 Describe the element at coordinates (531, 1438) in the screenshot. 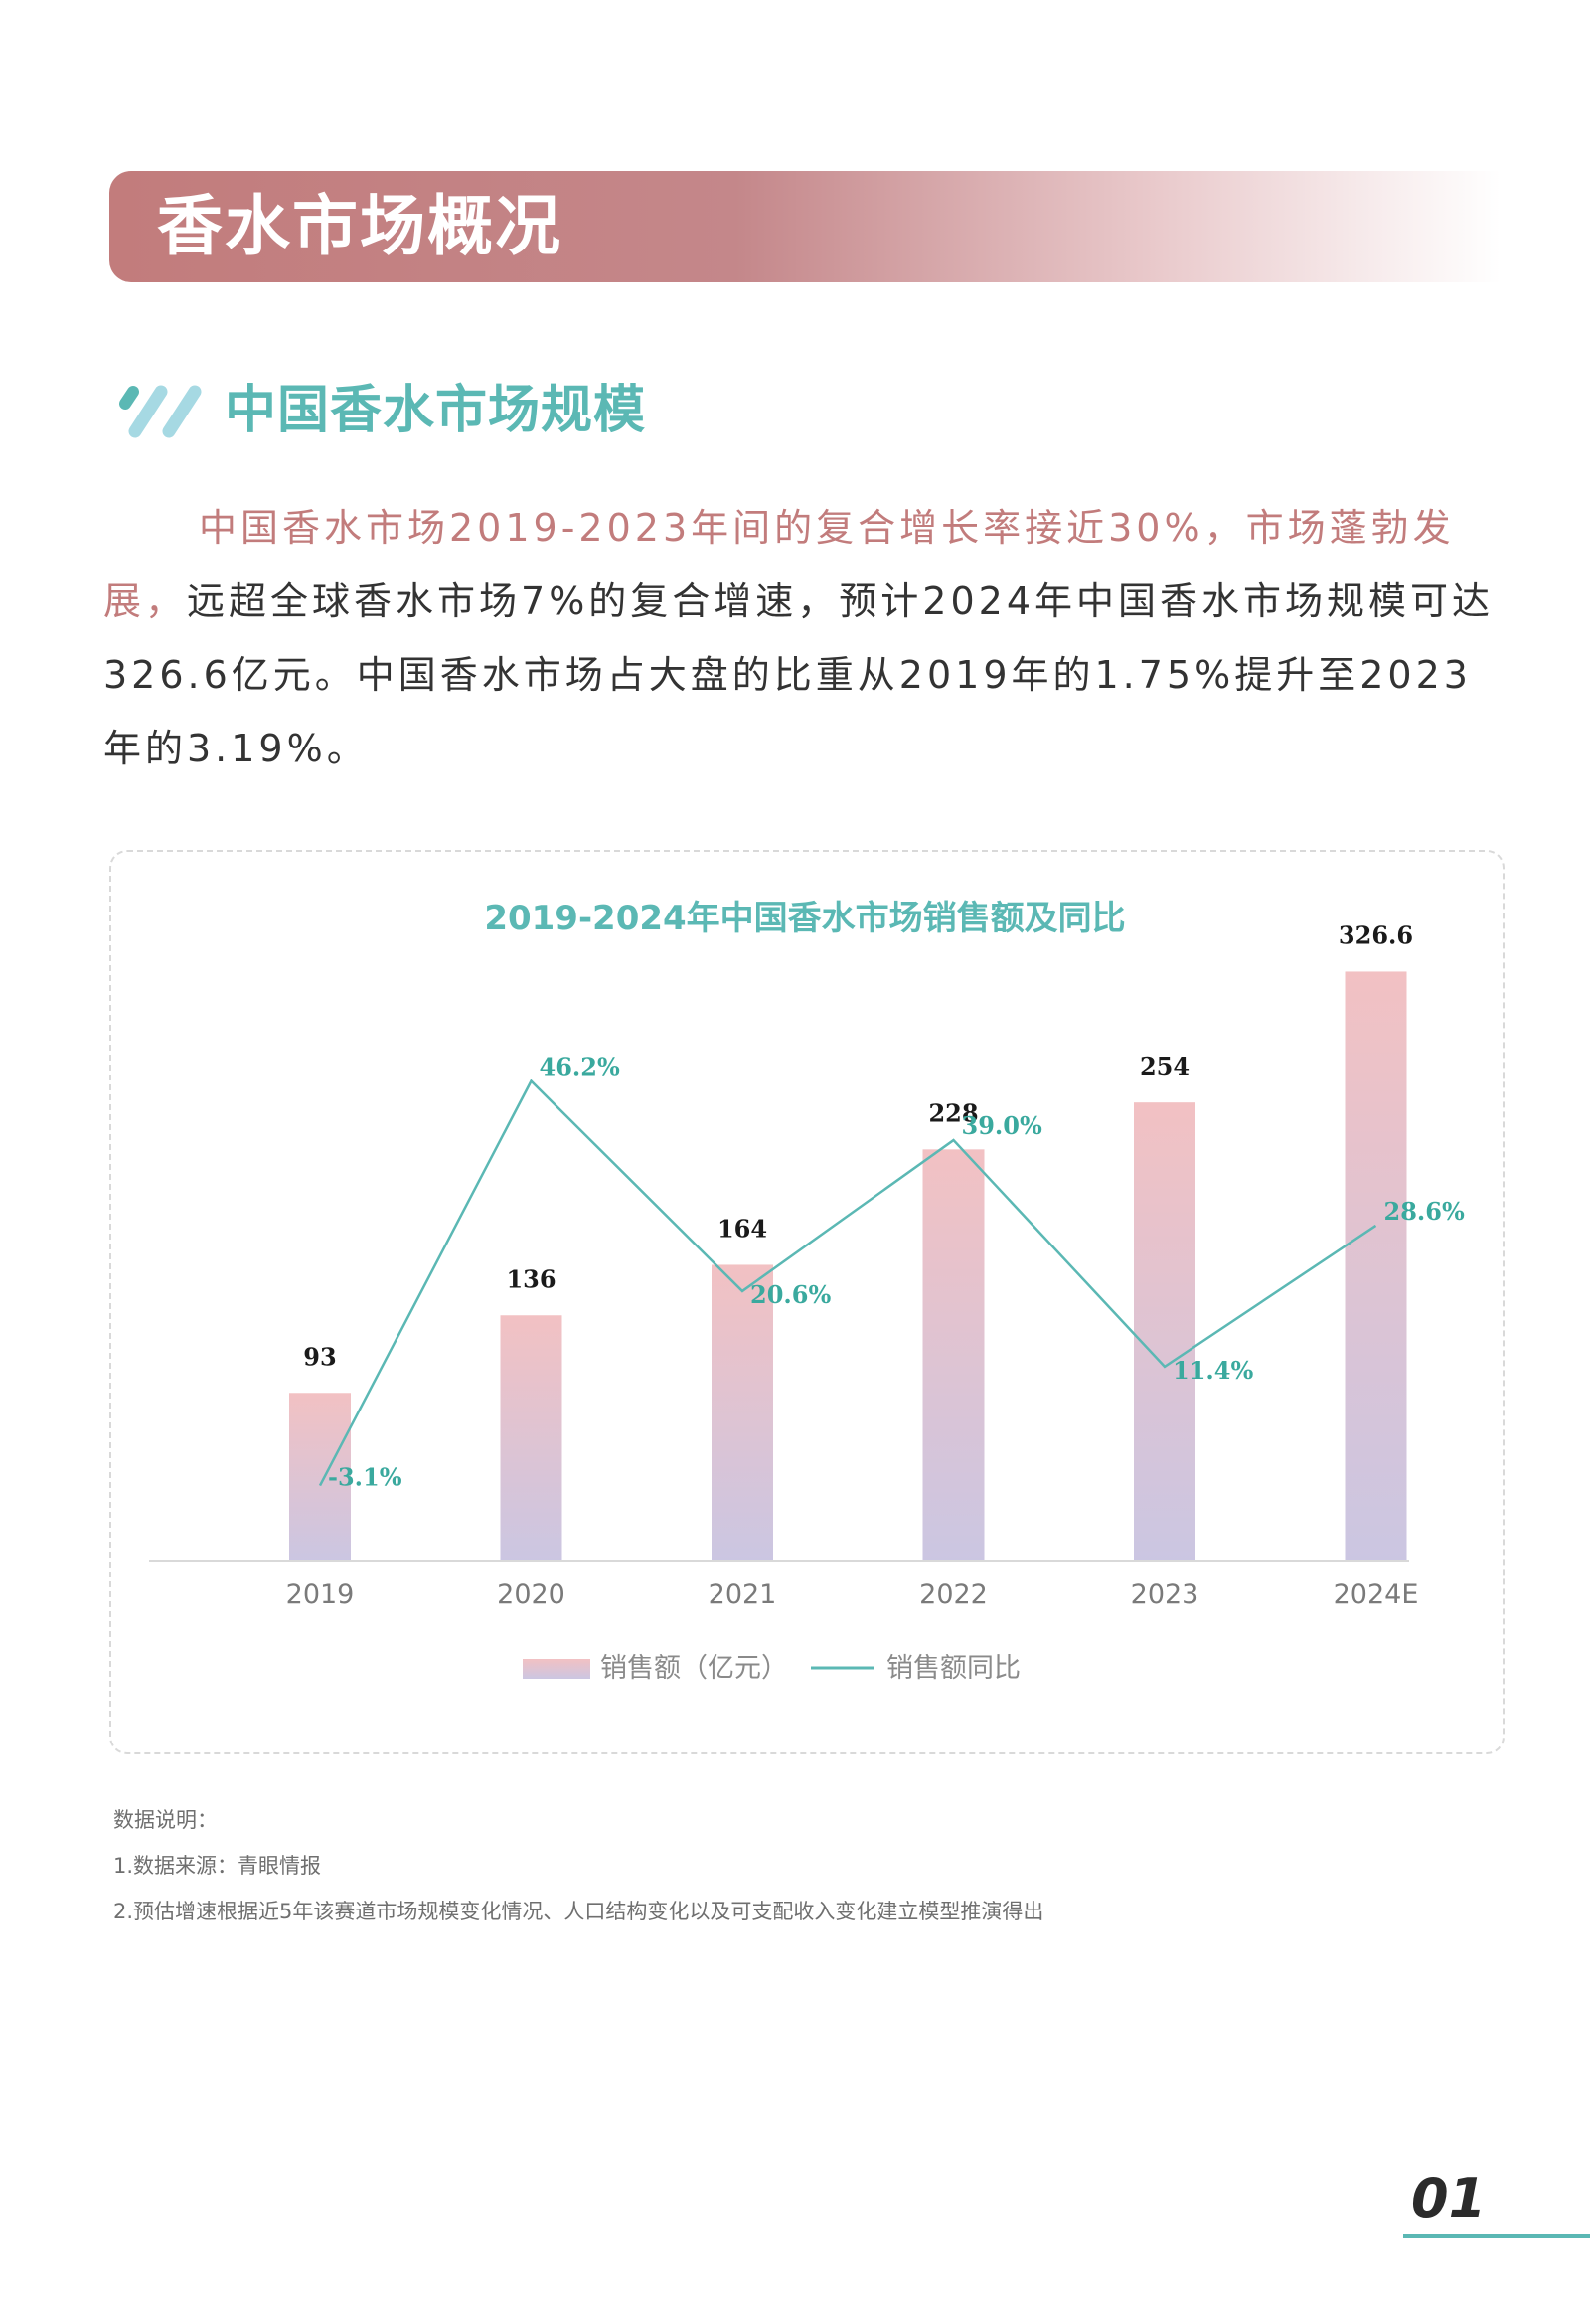

I see `bar-2020` at that location.